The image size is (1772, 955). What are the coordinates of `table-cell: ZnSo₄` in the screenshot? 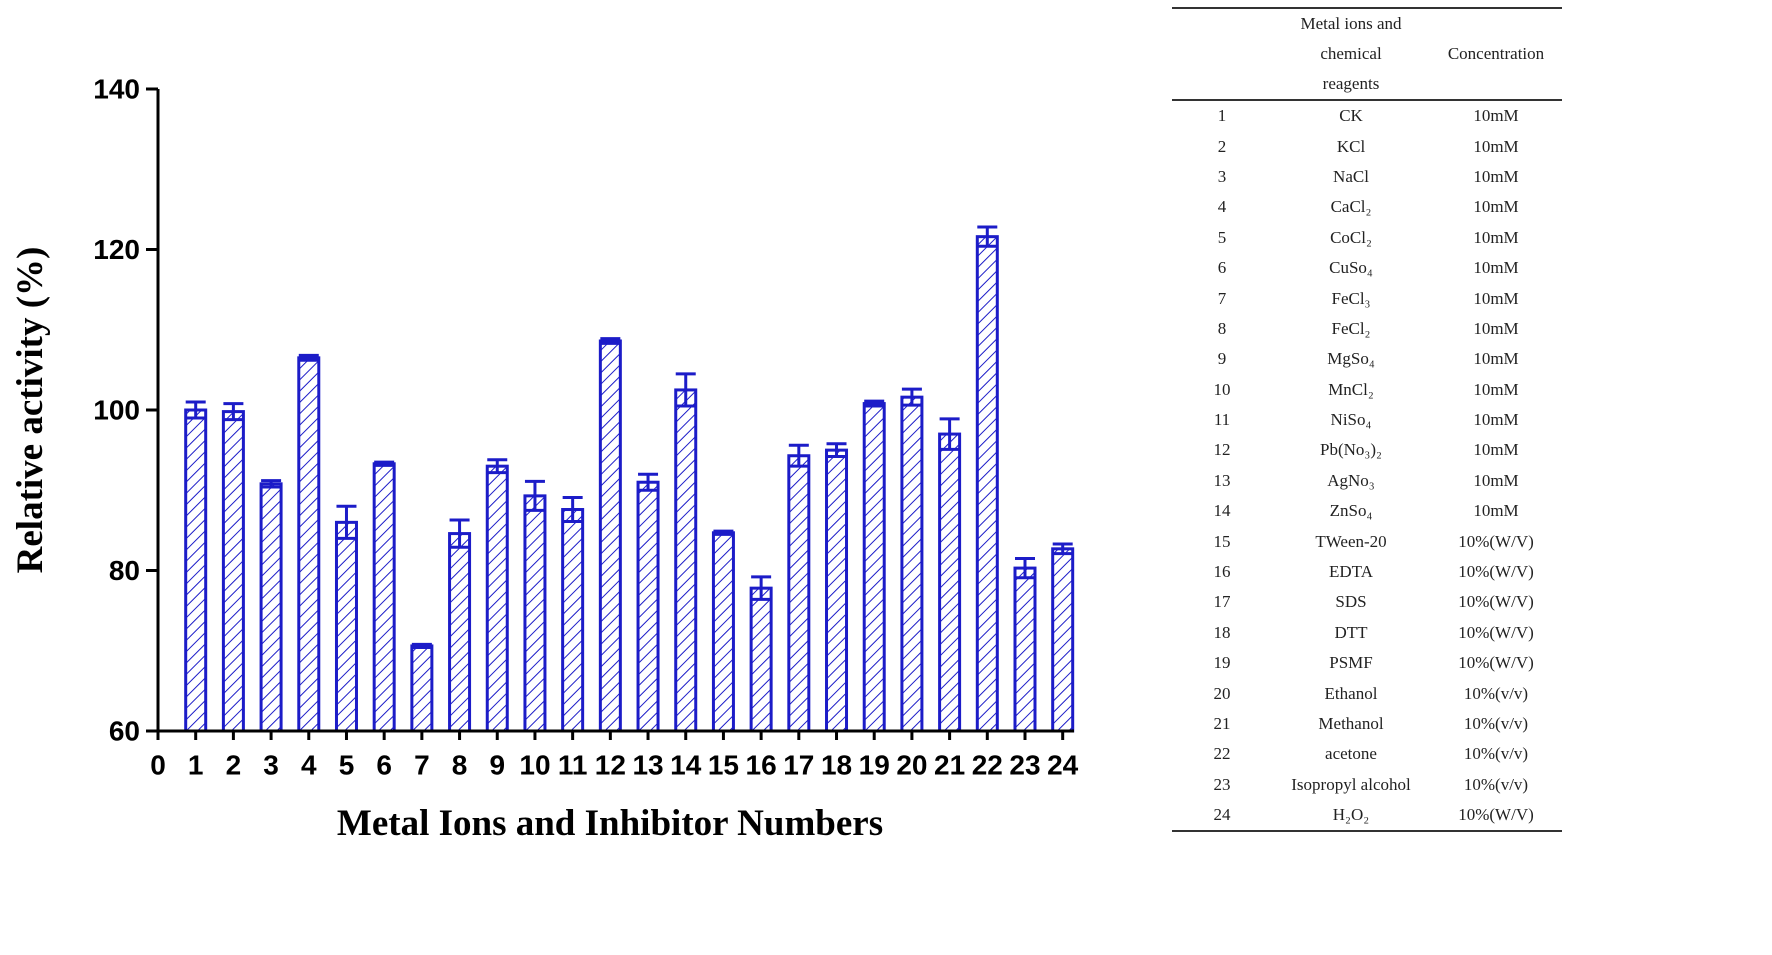 It's located at (1351, 511).